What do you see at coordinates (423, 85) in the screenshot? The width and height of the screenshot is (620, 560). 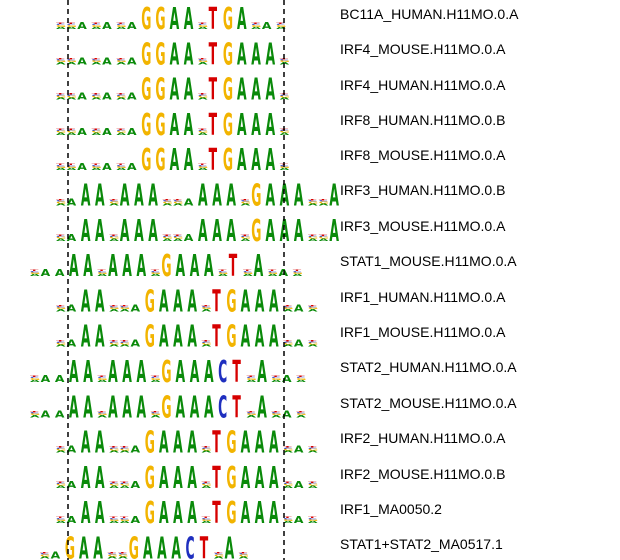 I see `motif-label: IRF4_HUMAN.H11MO.0.A` at bounding box center [423, 85].